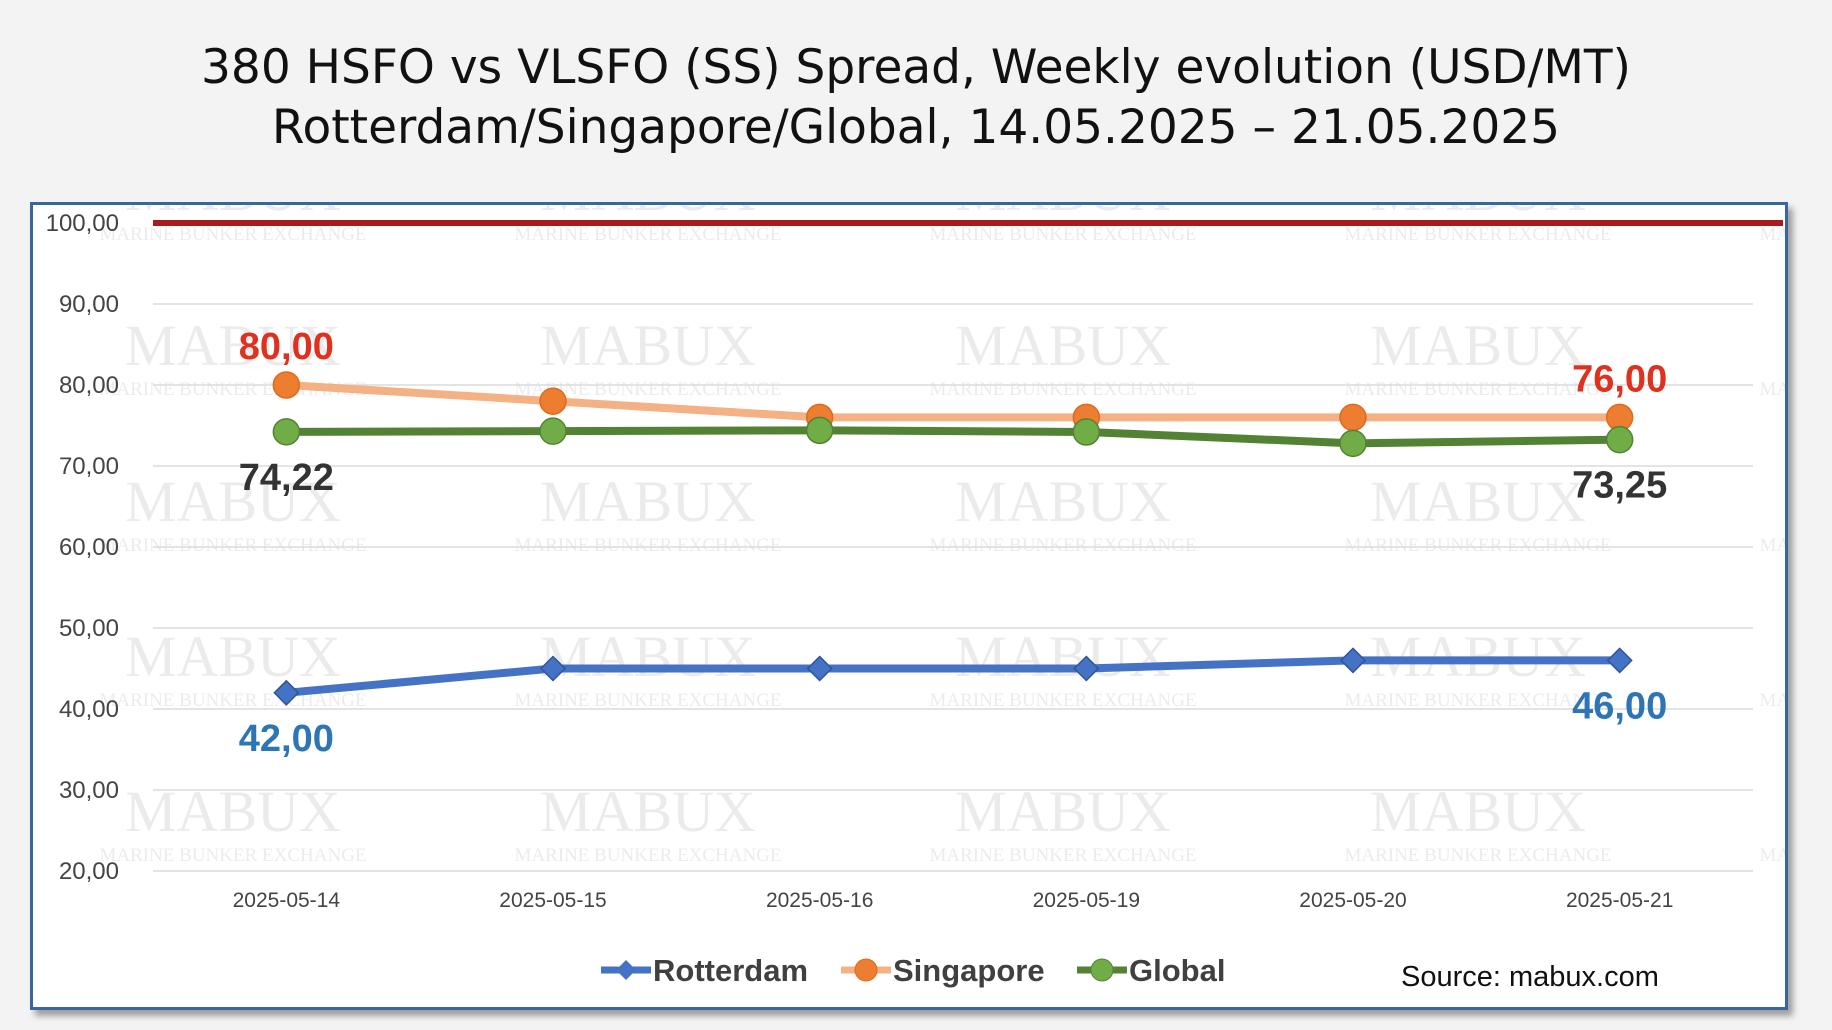  I want to click on y-tick-label: 80,00, so click(89, 385).